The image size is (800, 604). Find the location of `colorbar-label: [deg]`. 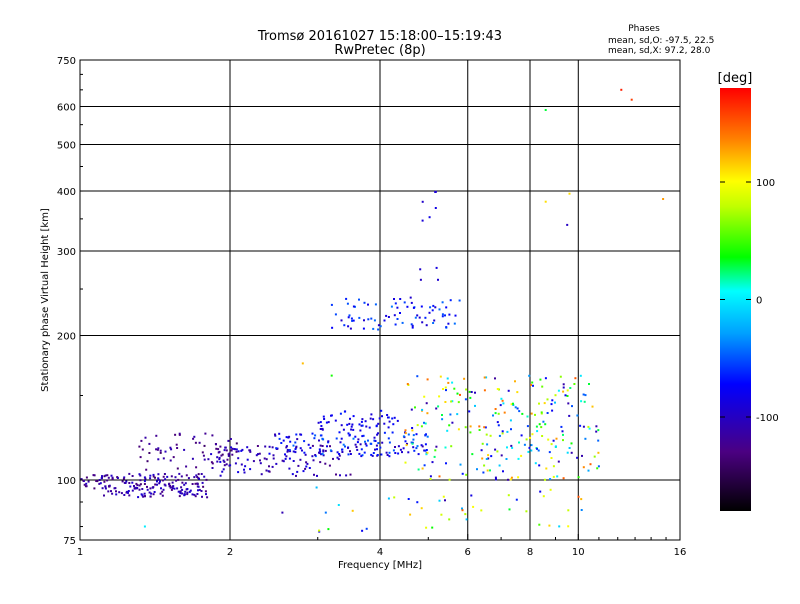

colorbar-label: [deg] is located at coordinates (735, 78).